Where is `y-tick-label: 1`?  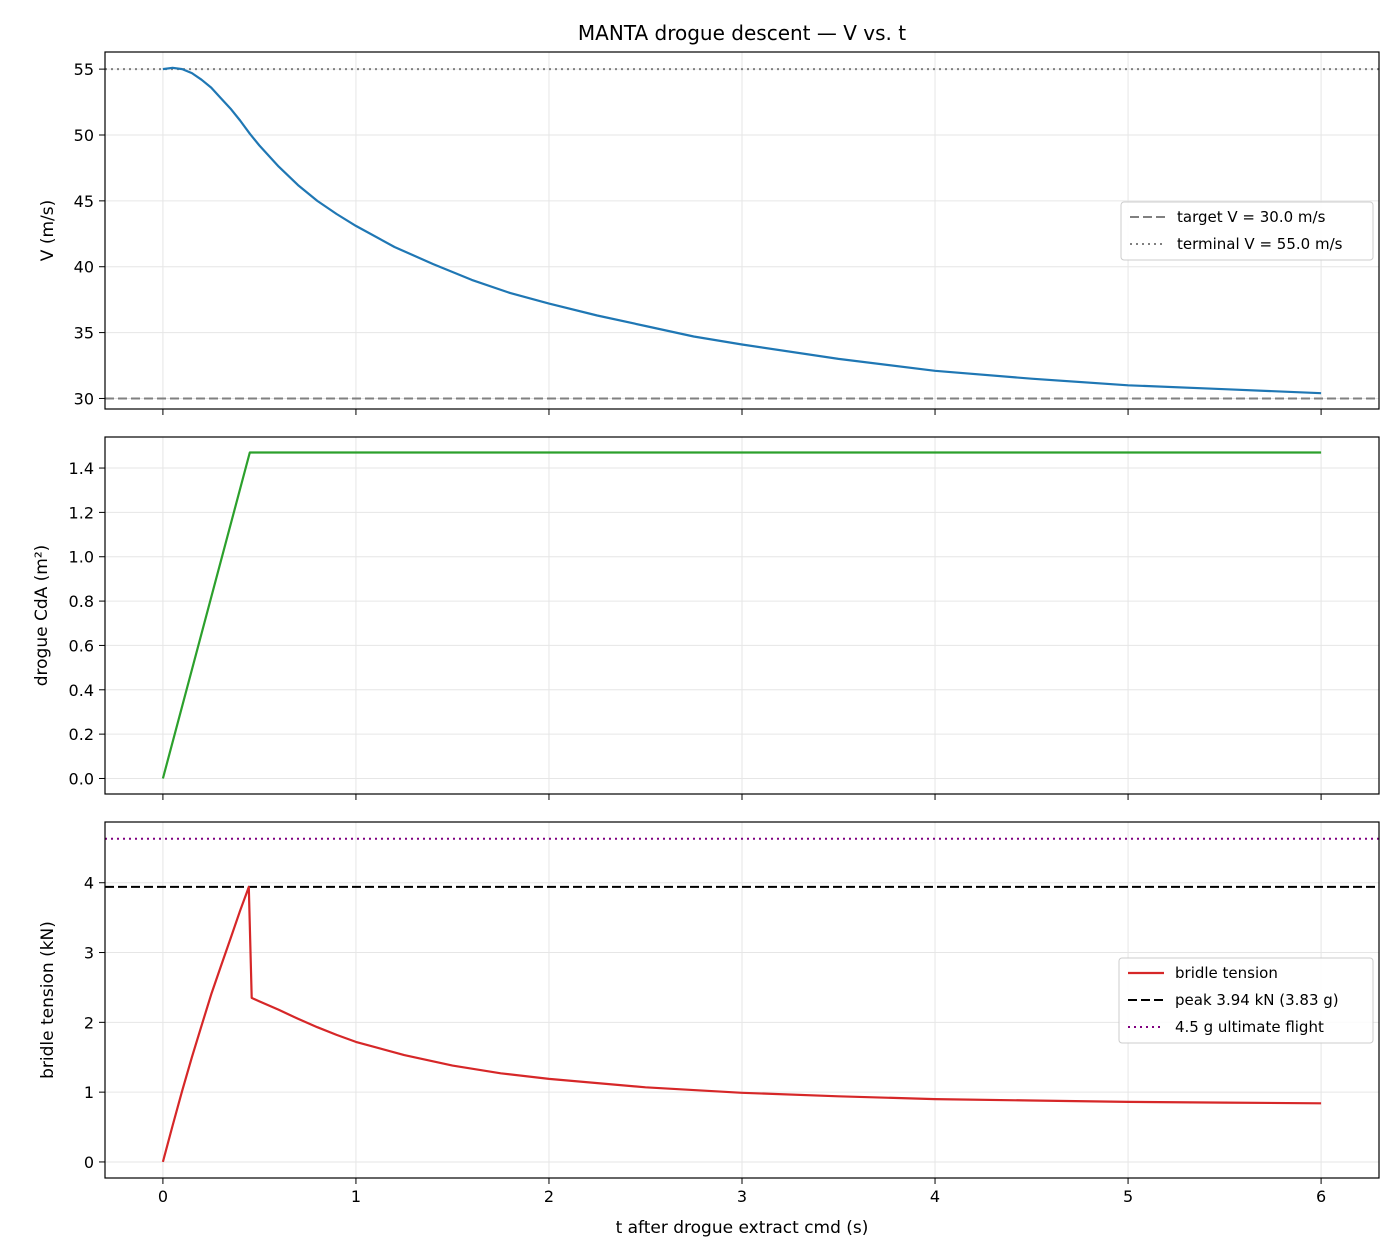 y-tick-label: 1 is located at coordinates (89, 1092).